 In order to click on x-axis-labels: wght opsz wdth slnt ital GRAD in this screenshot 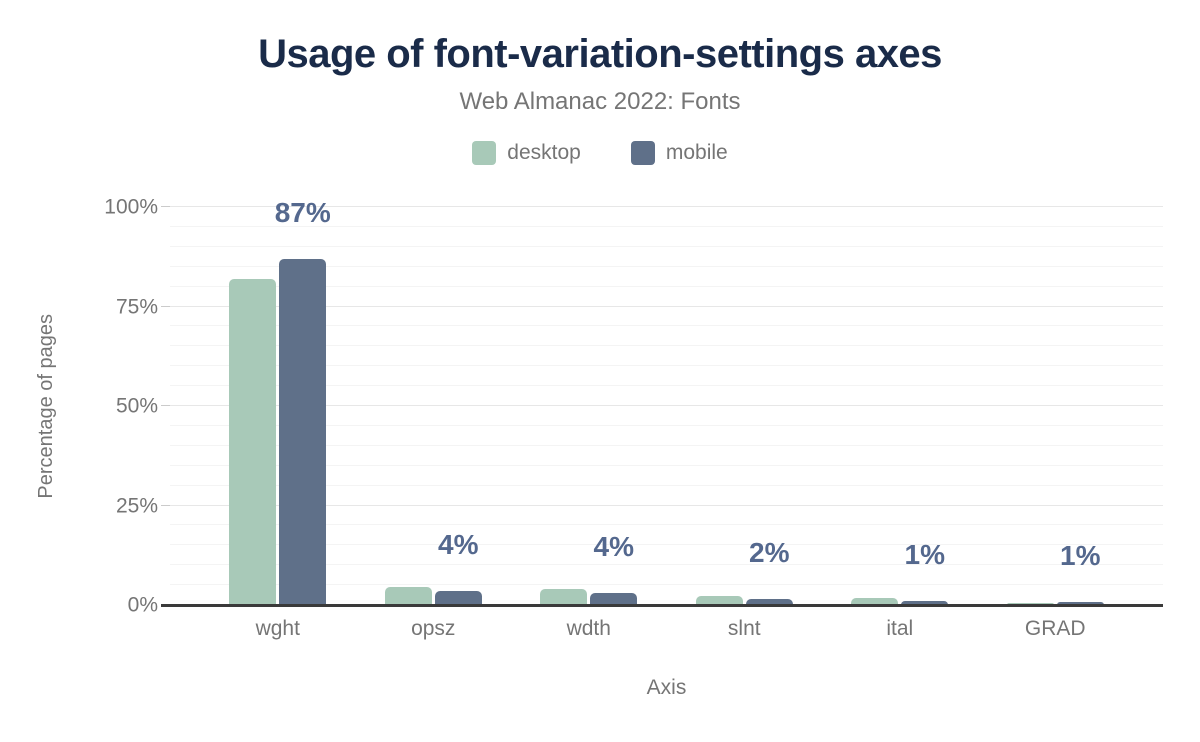, I will do `click(666, 629)`.